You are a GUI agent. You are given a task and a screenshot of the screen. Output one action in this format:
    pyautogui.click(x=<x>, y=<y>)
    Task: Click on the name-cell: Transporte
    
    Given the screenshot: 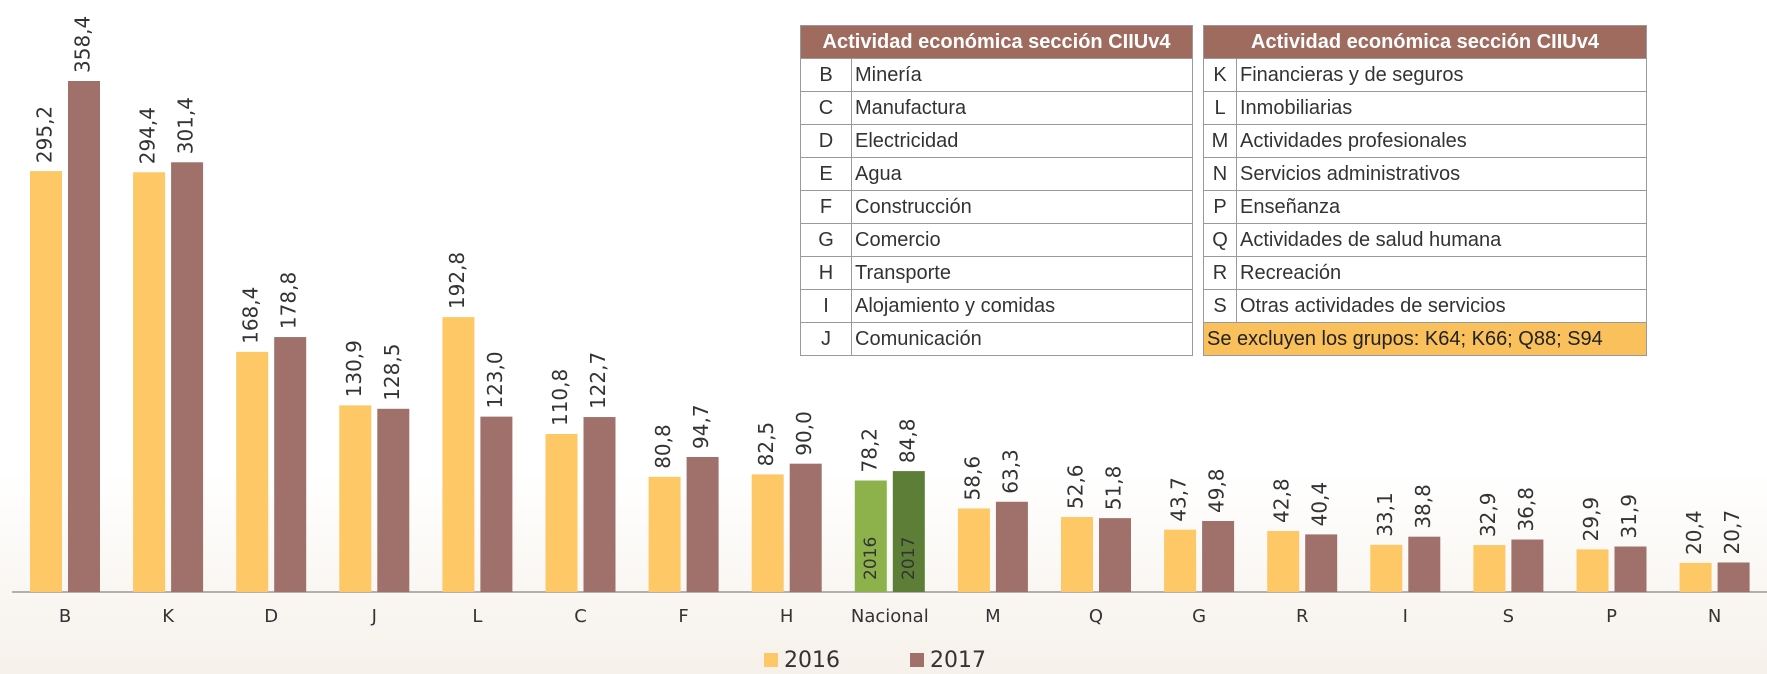 What is the action you would take?
    pyautogui.click(x=1022, y=273)
    